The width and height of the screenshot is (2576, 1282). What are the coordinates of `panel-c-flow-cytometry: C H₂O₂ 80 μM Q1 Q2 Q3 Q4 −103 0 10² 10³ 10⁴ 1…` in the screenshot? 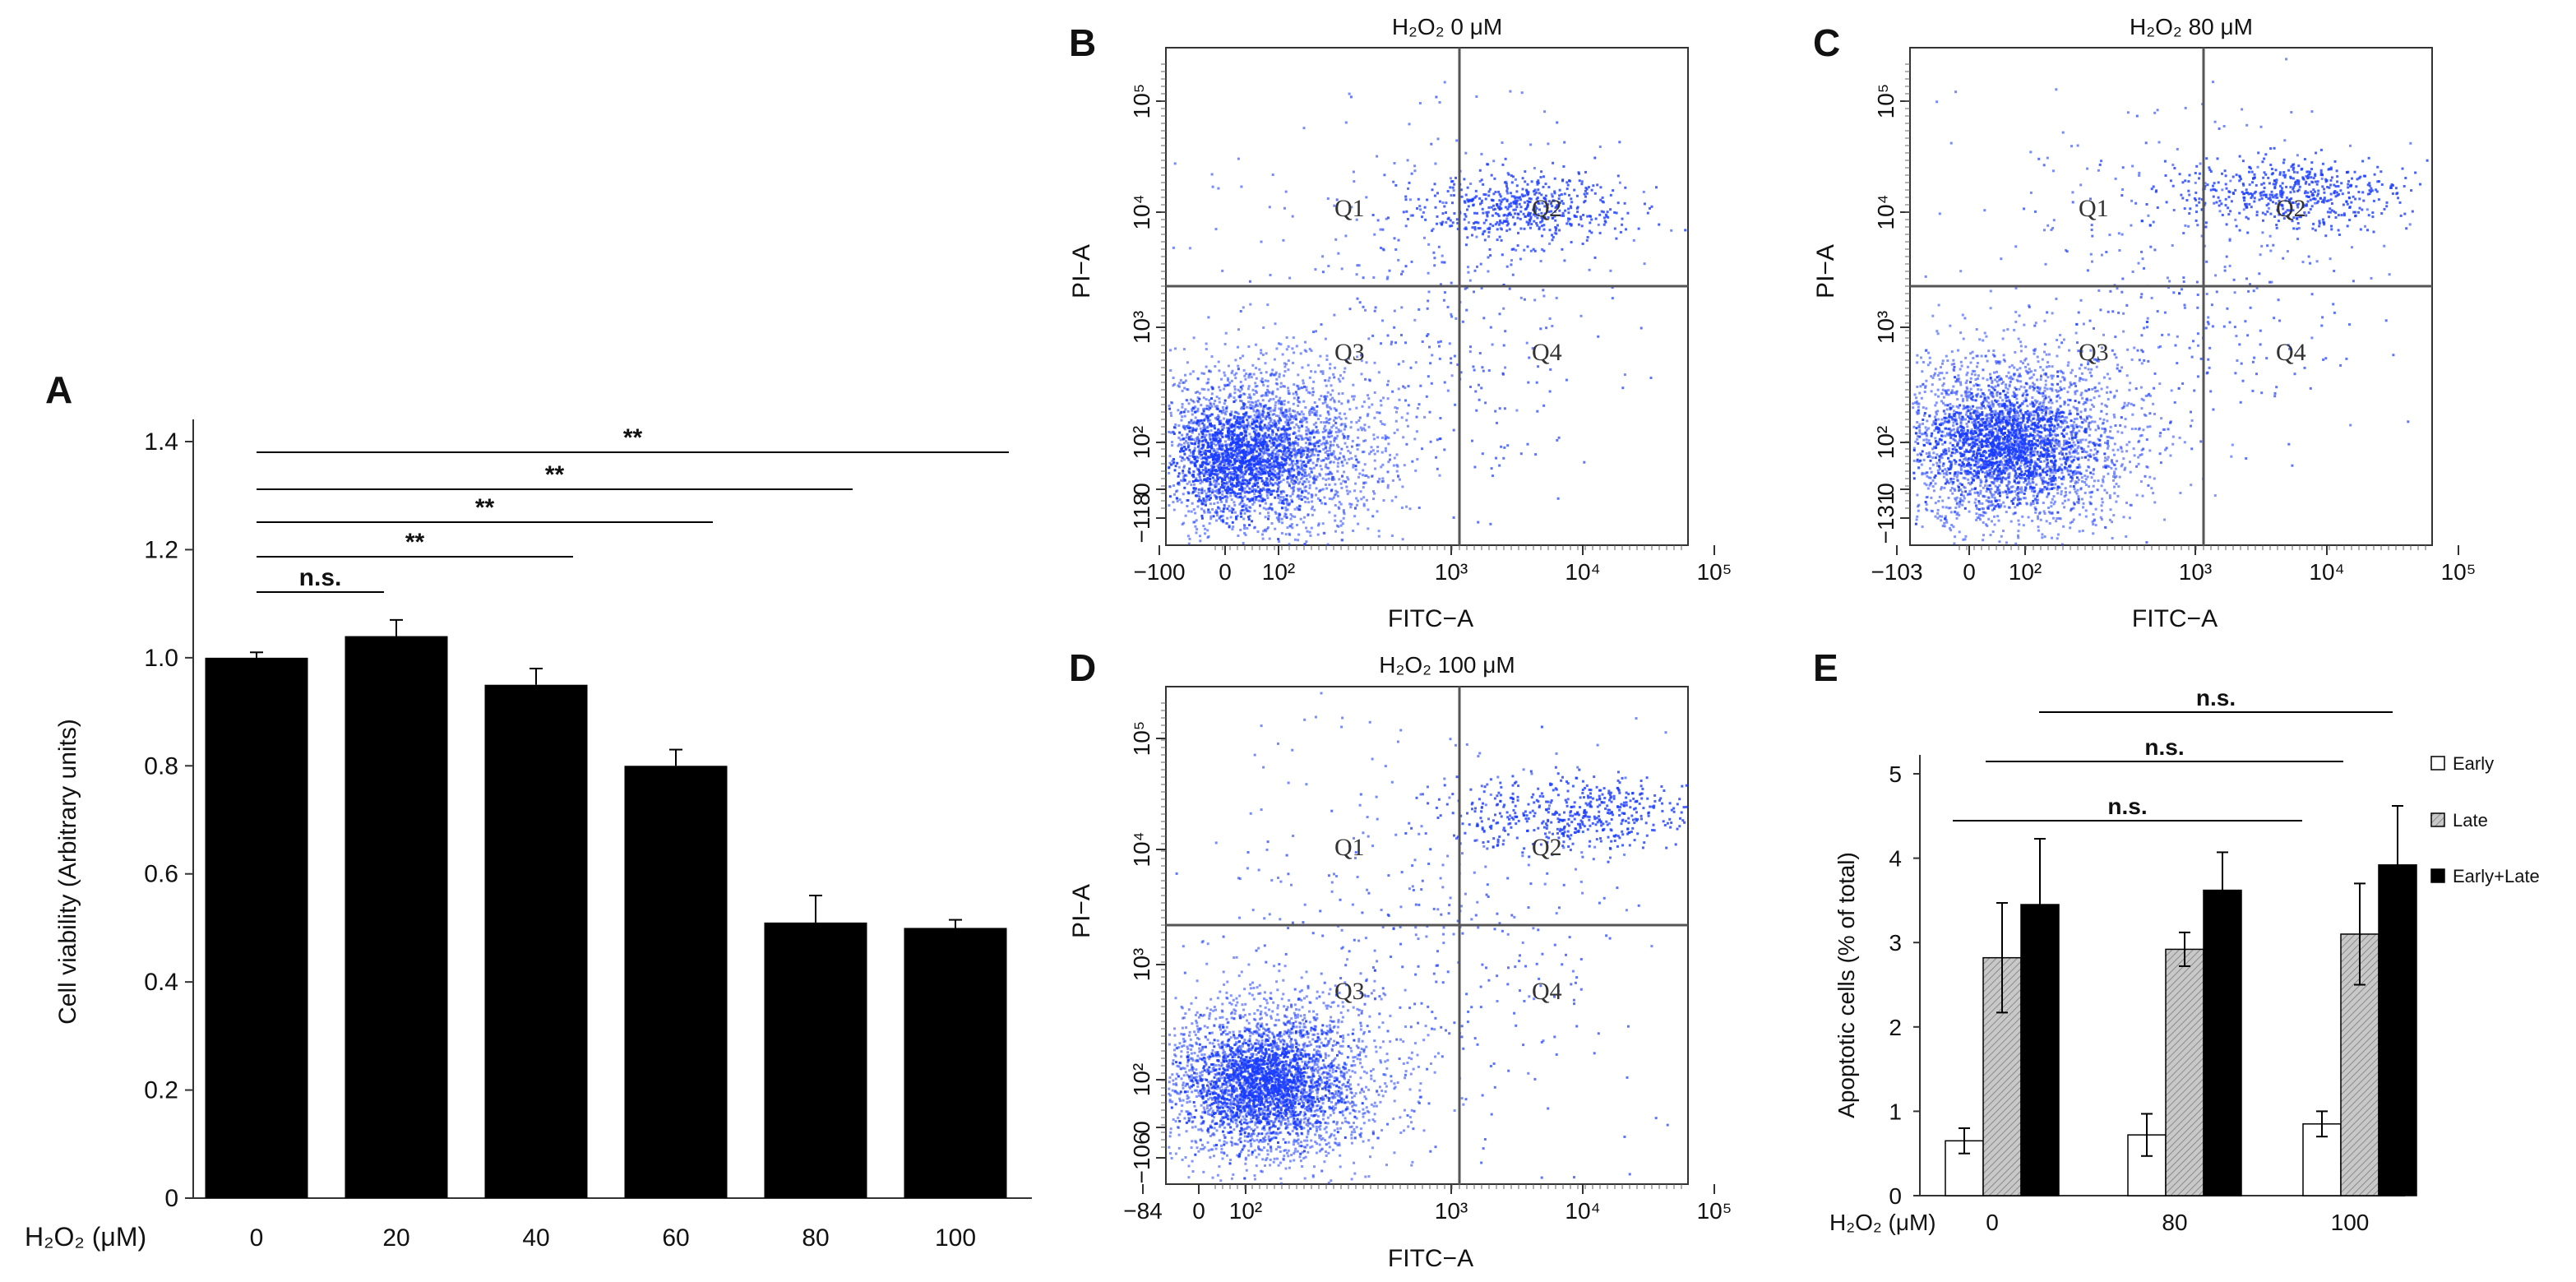 It's located at (2144, 323).